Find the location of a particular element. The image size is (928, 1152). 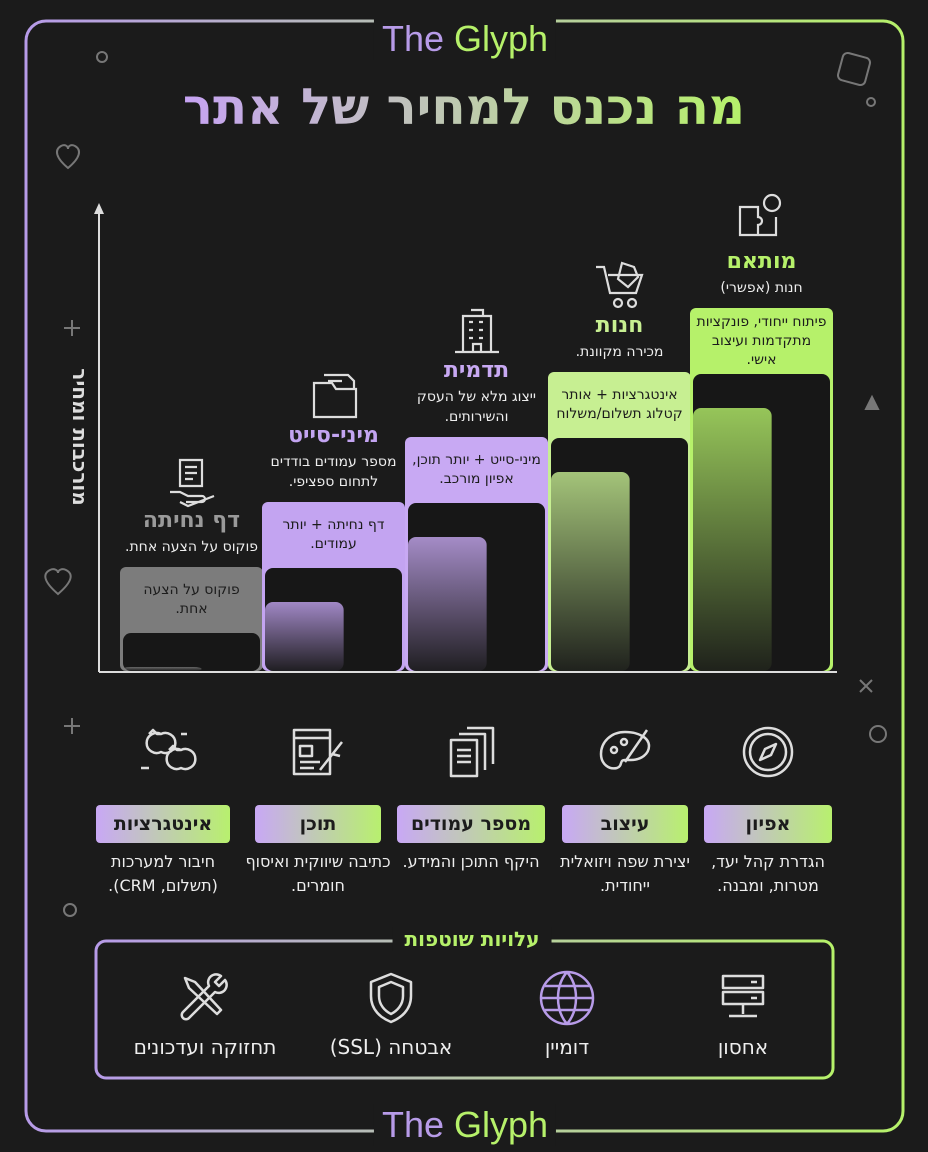

tier-subtitle: מכירה מקוונת. is located at coordinates (619, 352).